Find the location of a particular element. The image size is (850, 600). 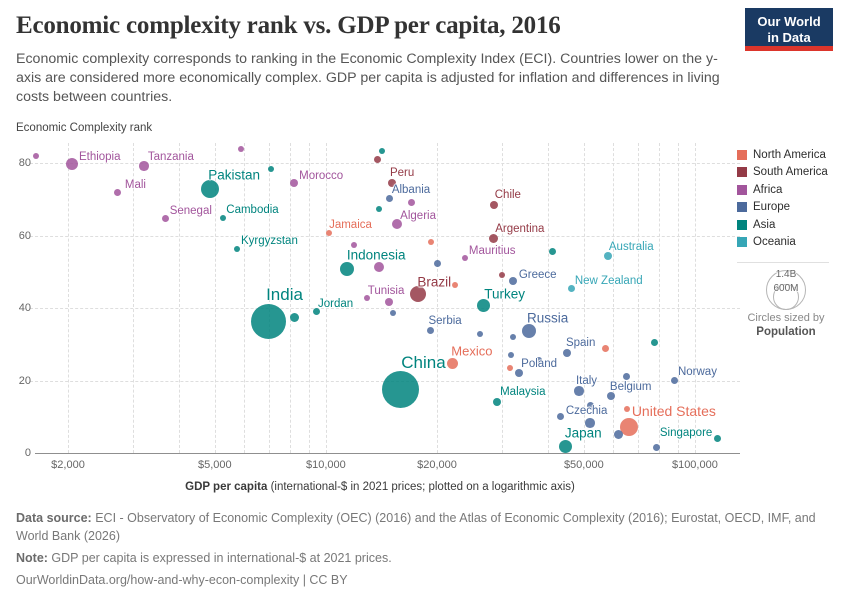

data-point-greece is located at coordinates (512, 281).